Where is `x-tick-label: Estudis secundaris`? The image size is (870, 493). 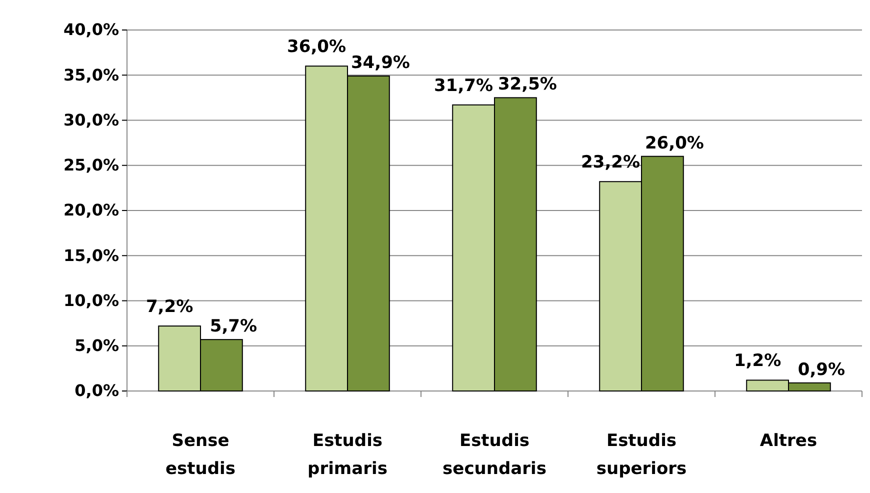 x-tick-label: Estudis secundaris is located at coordinates (494, 455).